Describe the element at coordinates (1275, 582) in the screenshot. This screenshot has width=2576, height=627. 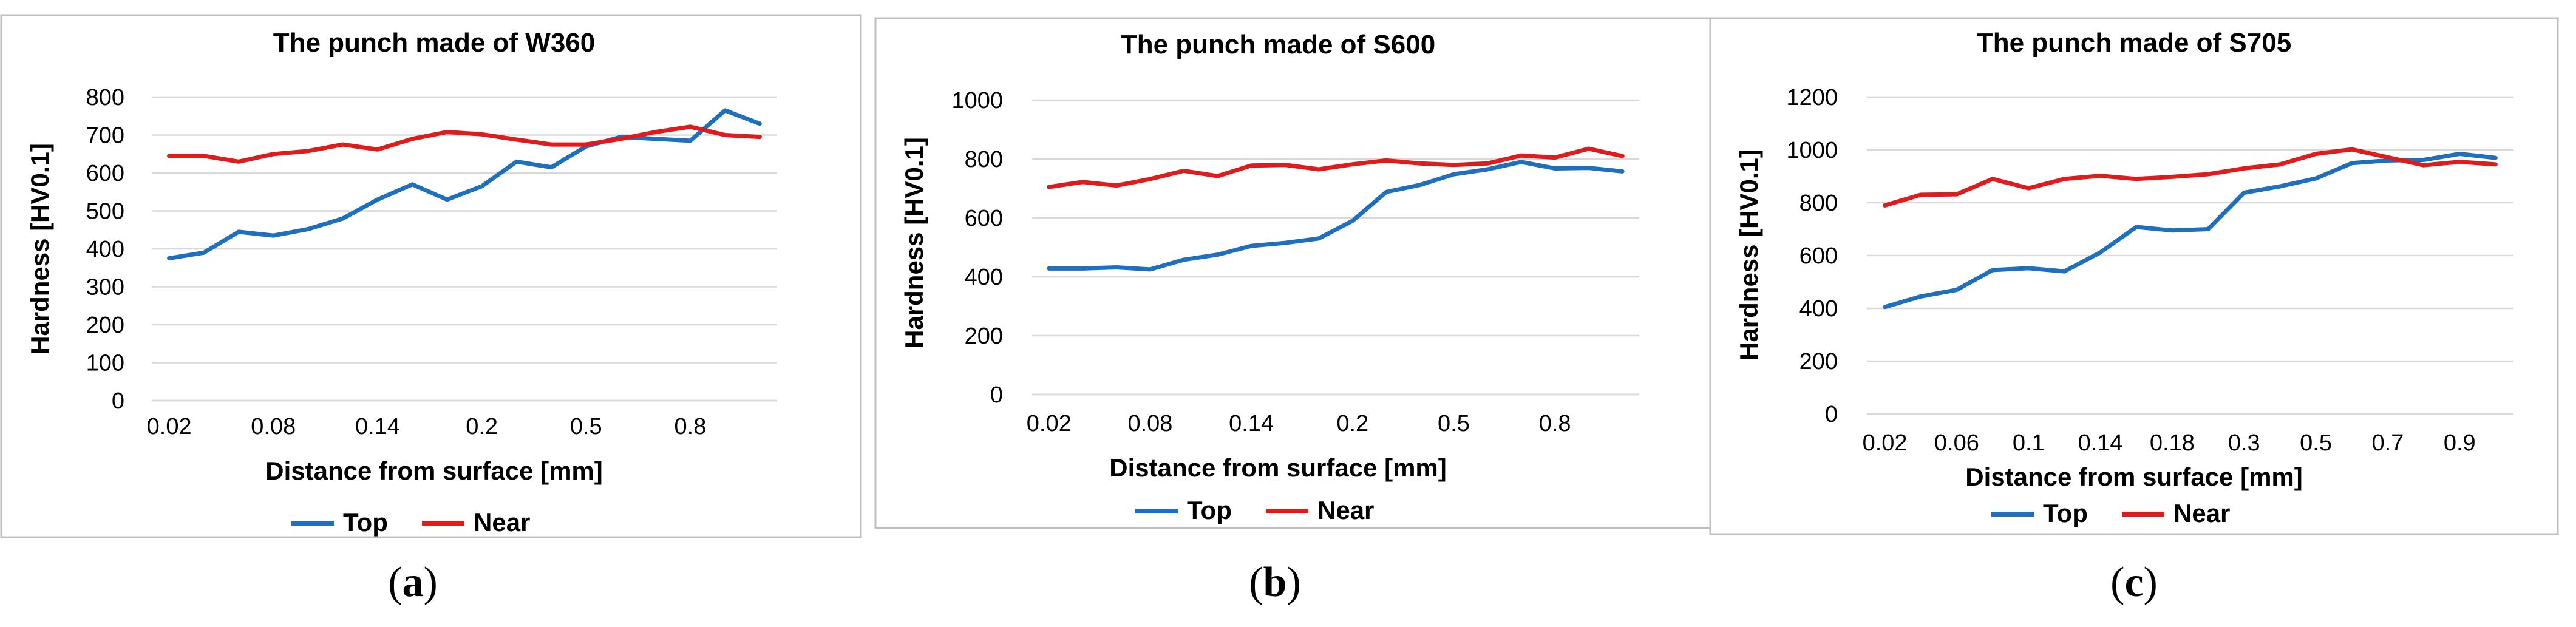
I see `caption-b: (b)` at that location.